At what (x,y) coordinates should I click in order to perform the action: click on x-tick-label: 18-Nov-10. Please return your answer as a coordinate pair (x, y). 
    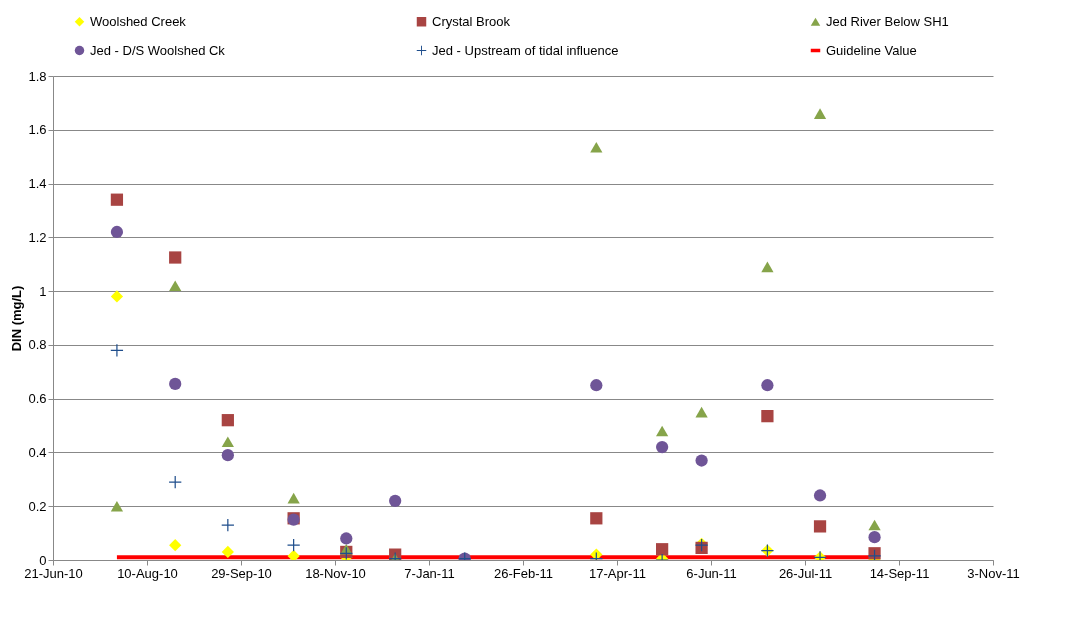
    Looking at the image, I should click on (335, 573).